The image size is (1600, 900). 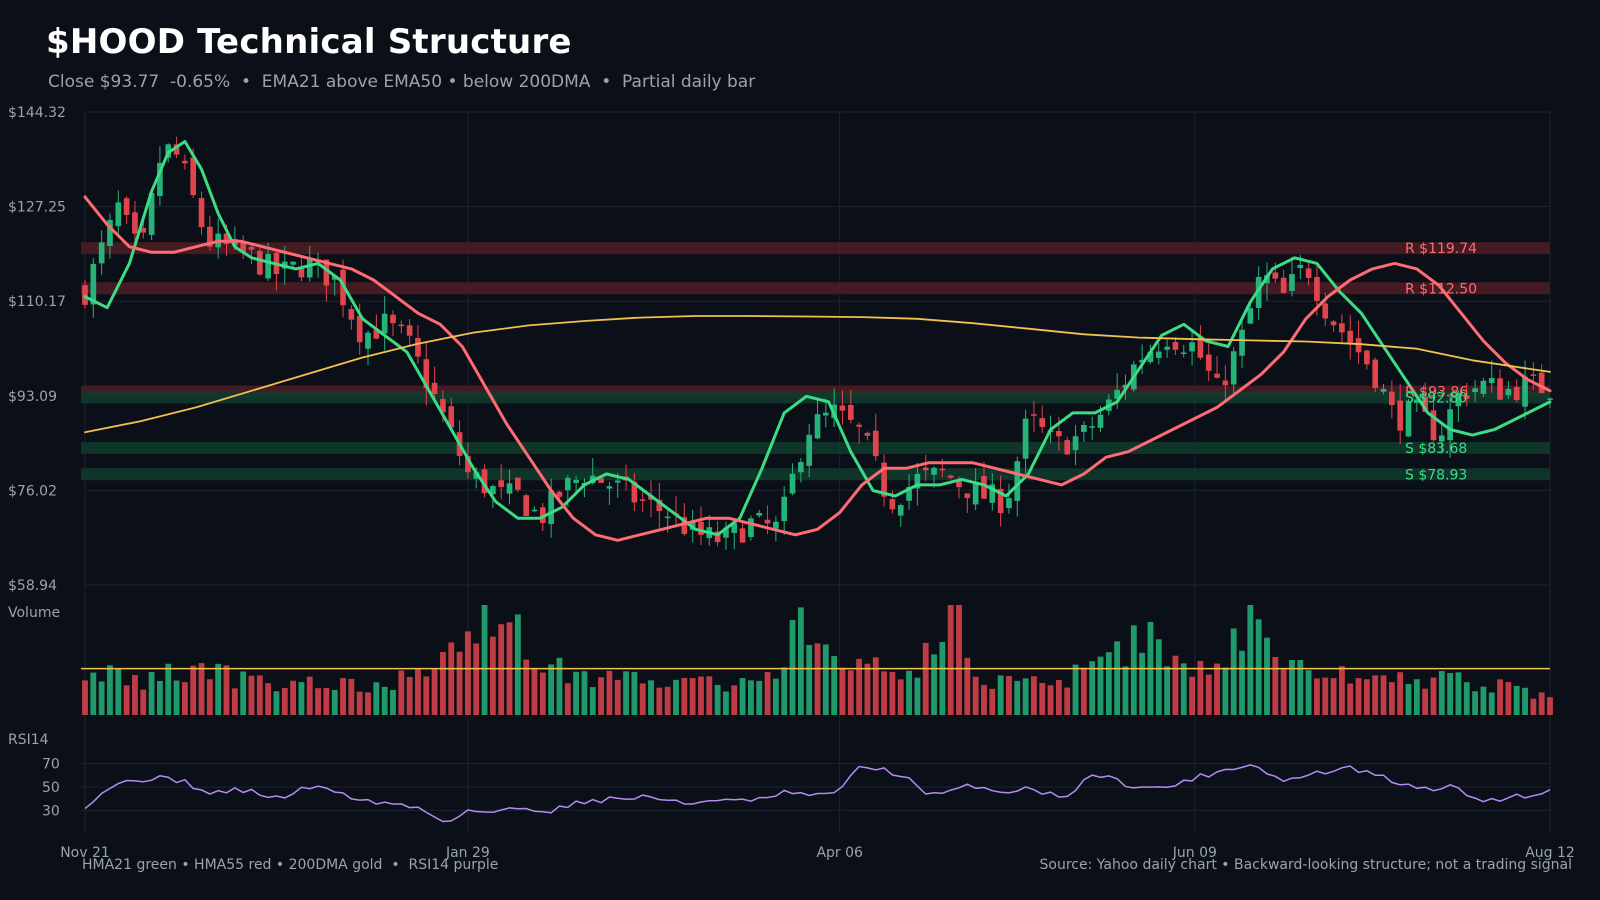 I want to click on time-tick-label: Jan 29, so click(x=467, y=853).